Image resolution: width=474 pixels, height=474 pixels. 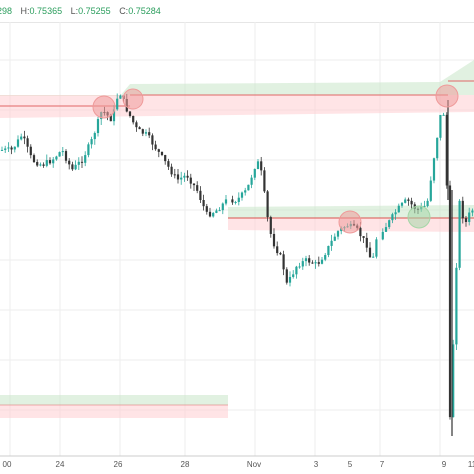 What do you see at coordinates (114, 400) in the screenshot?
I see `lower-zone-green` at bounding box center [114, 400].